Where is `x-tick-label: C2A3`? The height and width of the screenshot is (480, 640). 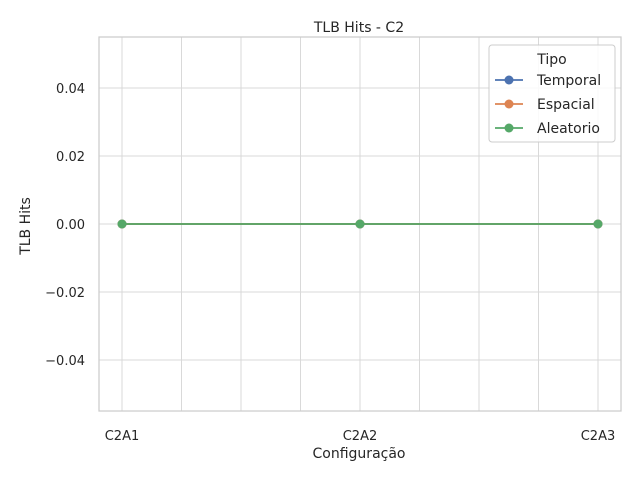
x-tick-label: C2A3 is located at coordinates (598, 436).